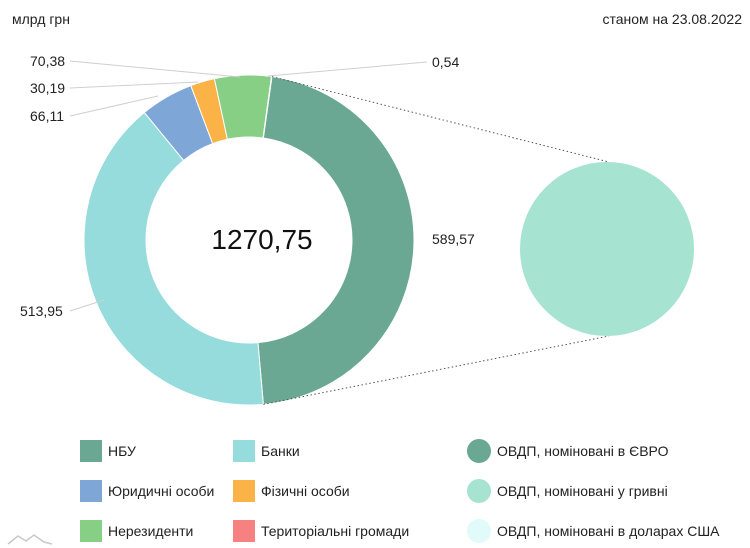 Image resolution: width=750 pixels, height=548 pixels. What do you see at coordinates (347, 69) in the screenshot?
I see `leader-line-територіальні-громади` at bounding box center [347, 69].